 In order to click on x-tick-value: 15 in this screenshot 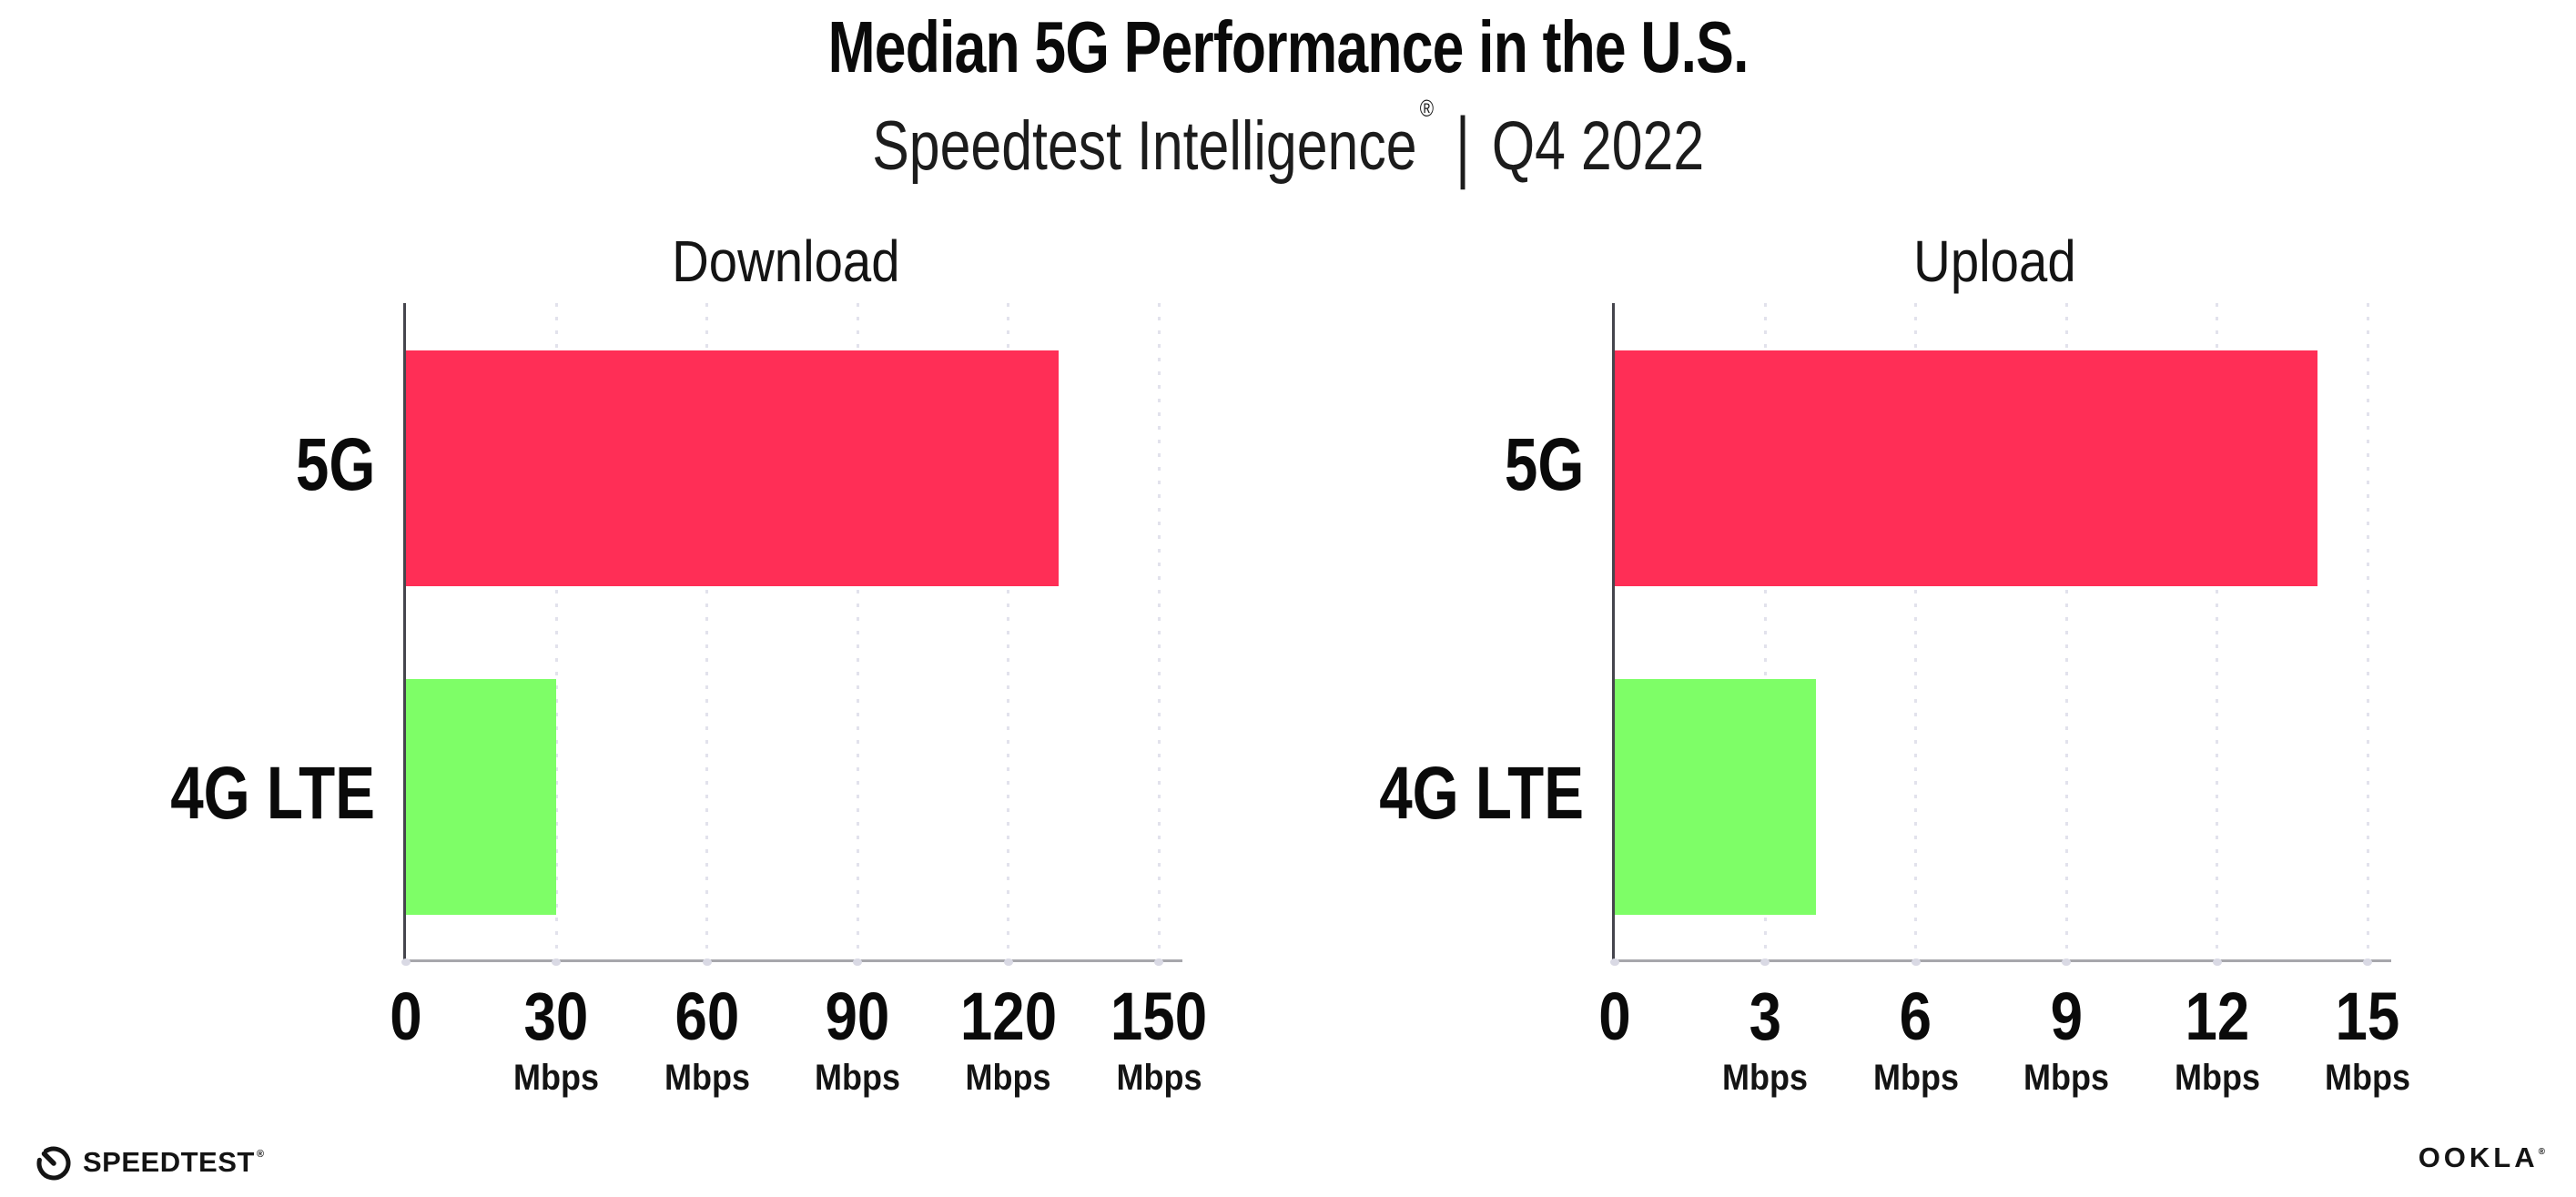, I will do `click(2367, 1017)`.